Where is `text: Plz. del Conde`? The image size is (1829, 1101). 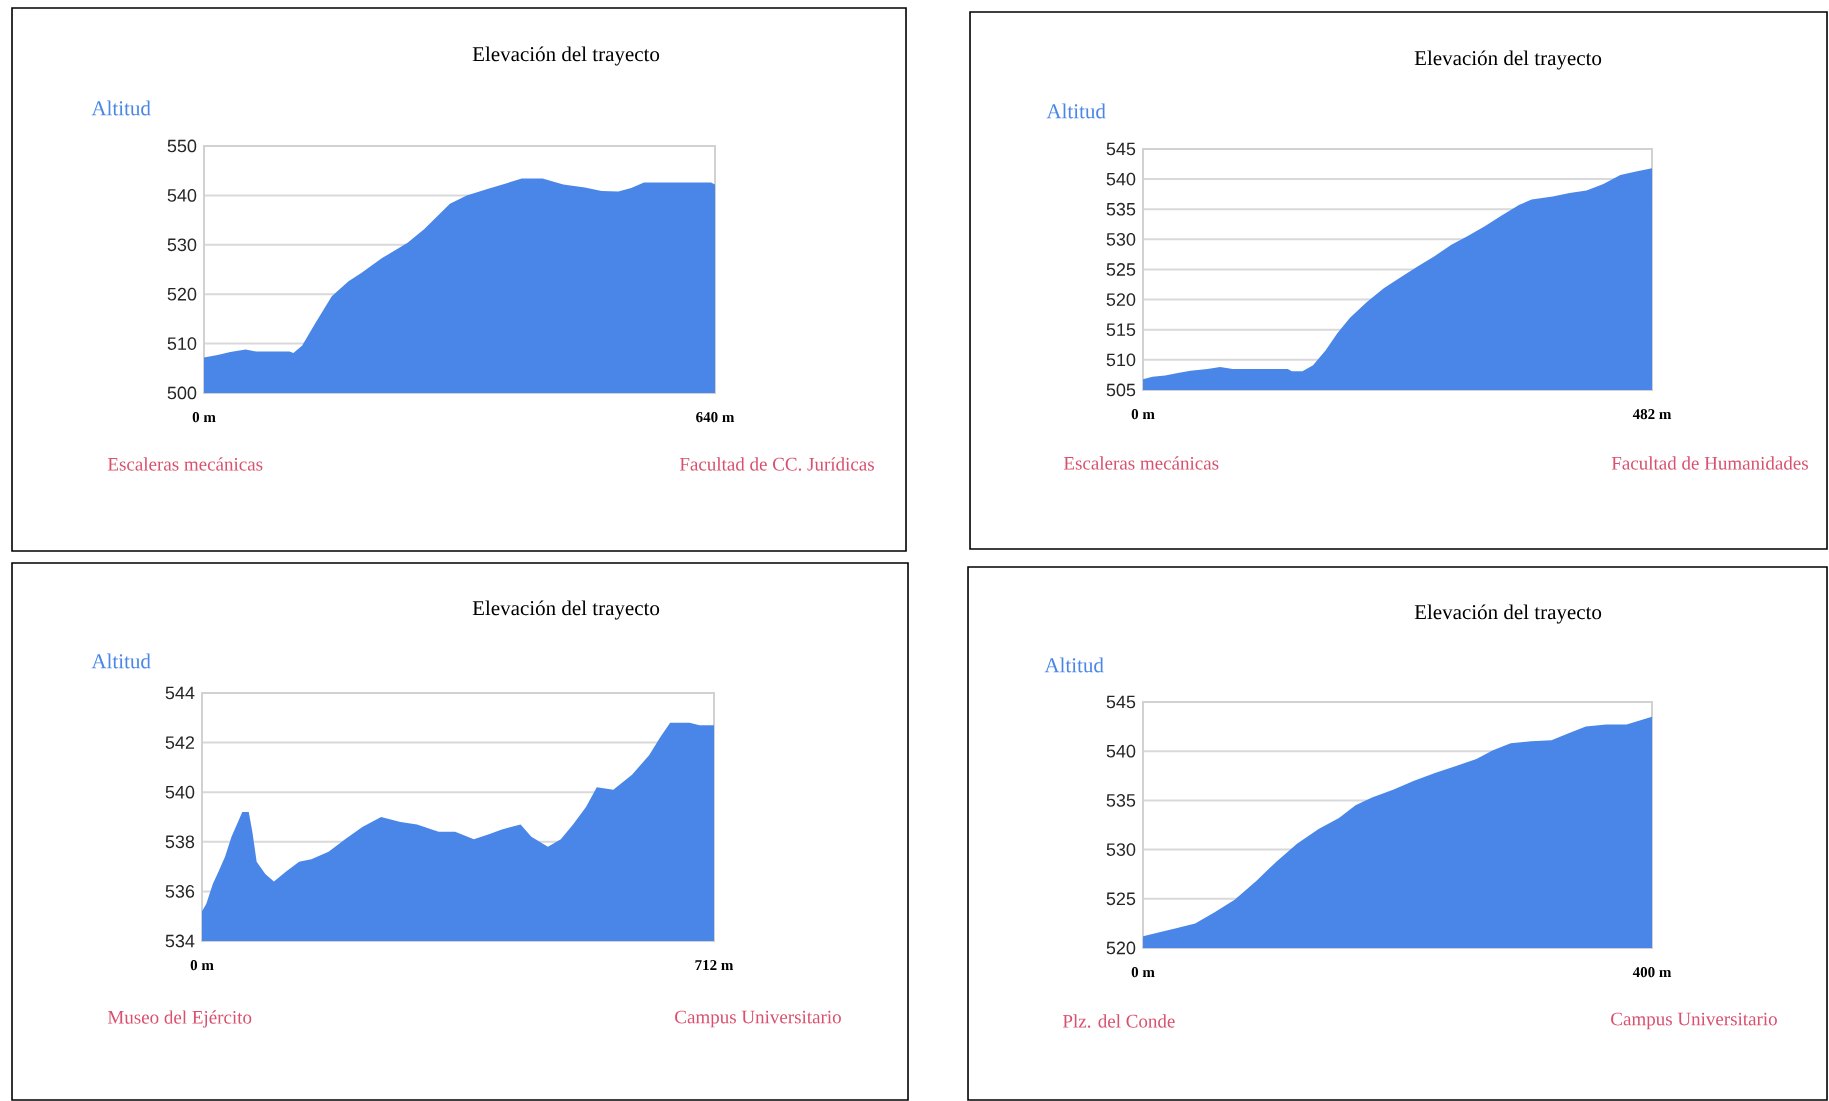
text: Plz. del Conde is located at coordinates (1118, 1021).